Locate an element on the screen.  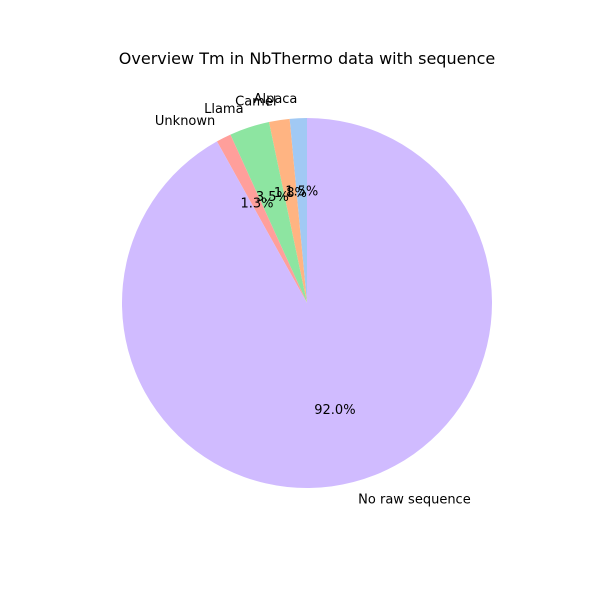
slice-pct-unknown: 1.3% is located at coordinates (256, 203).